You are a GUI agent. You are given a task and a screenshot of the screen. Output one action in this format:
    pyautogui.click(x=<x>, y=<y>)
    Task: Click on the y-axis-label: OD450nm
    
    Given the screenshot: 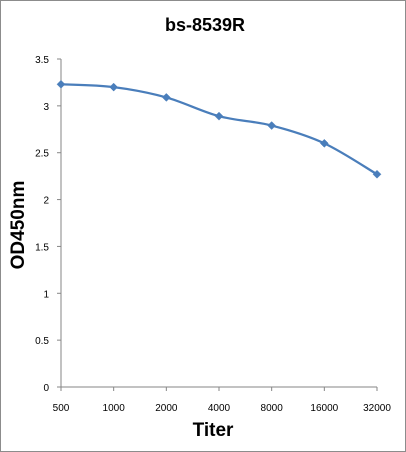 What is the action you would take?
    pyautogui.click(x=18, y=225)
    